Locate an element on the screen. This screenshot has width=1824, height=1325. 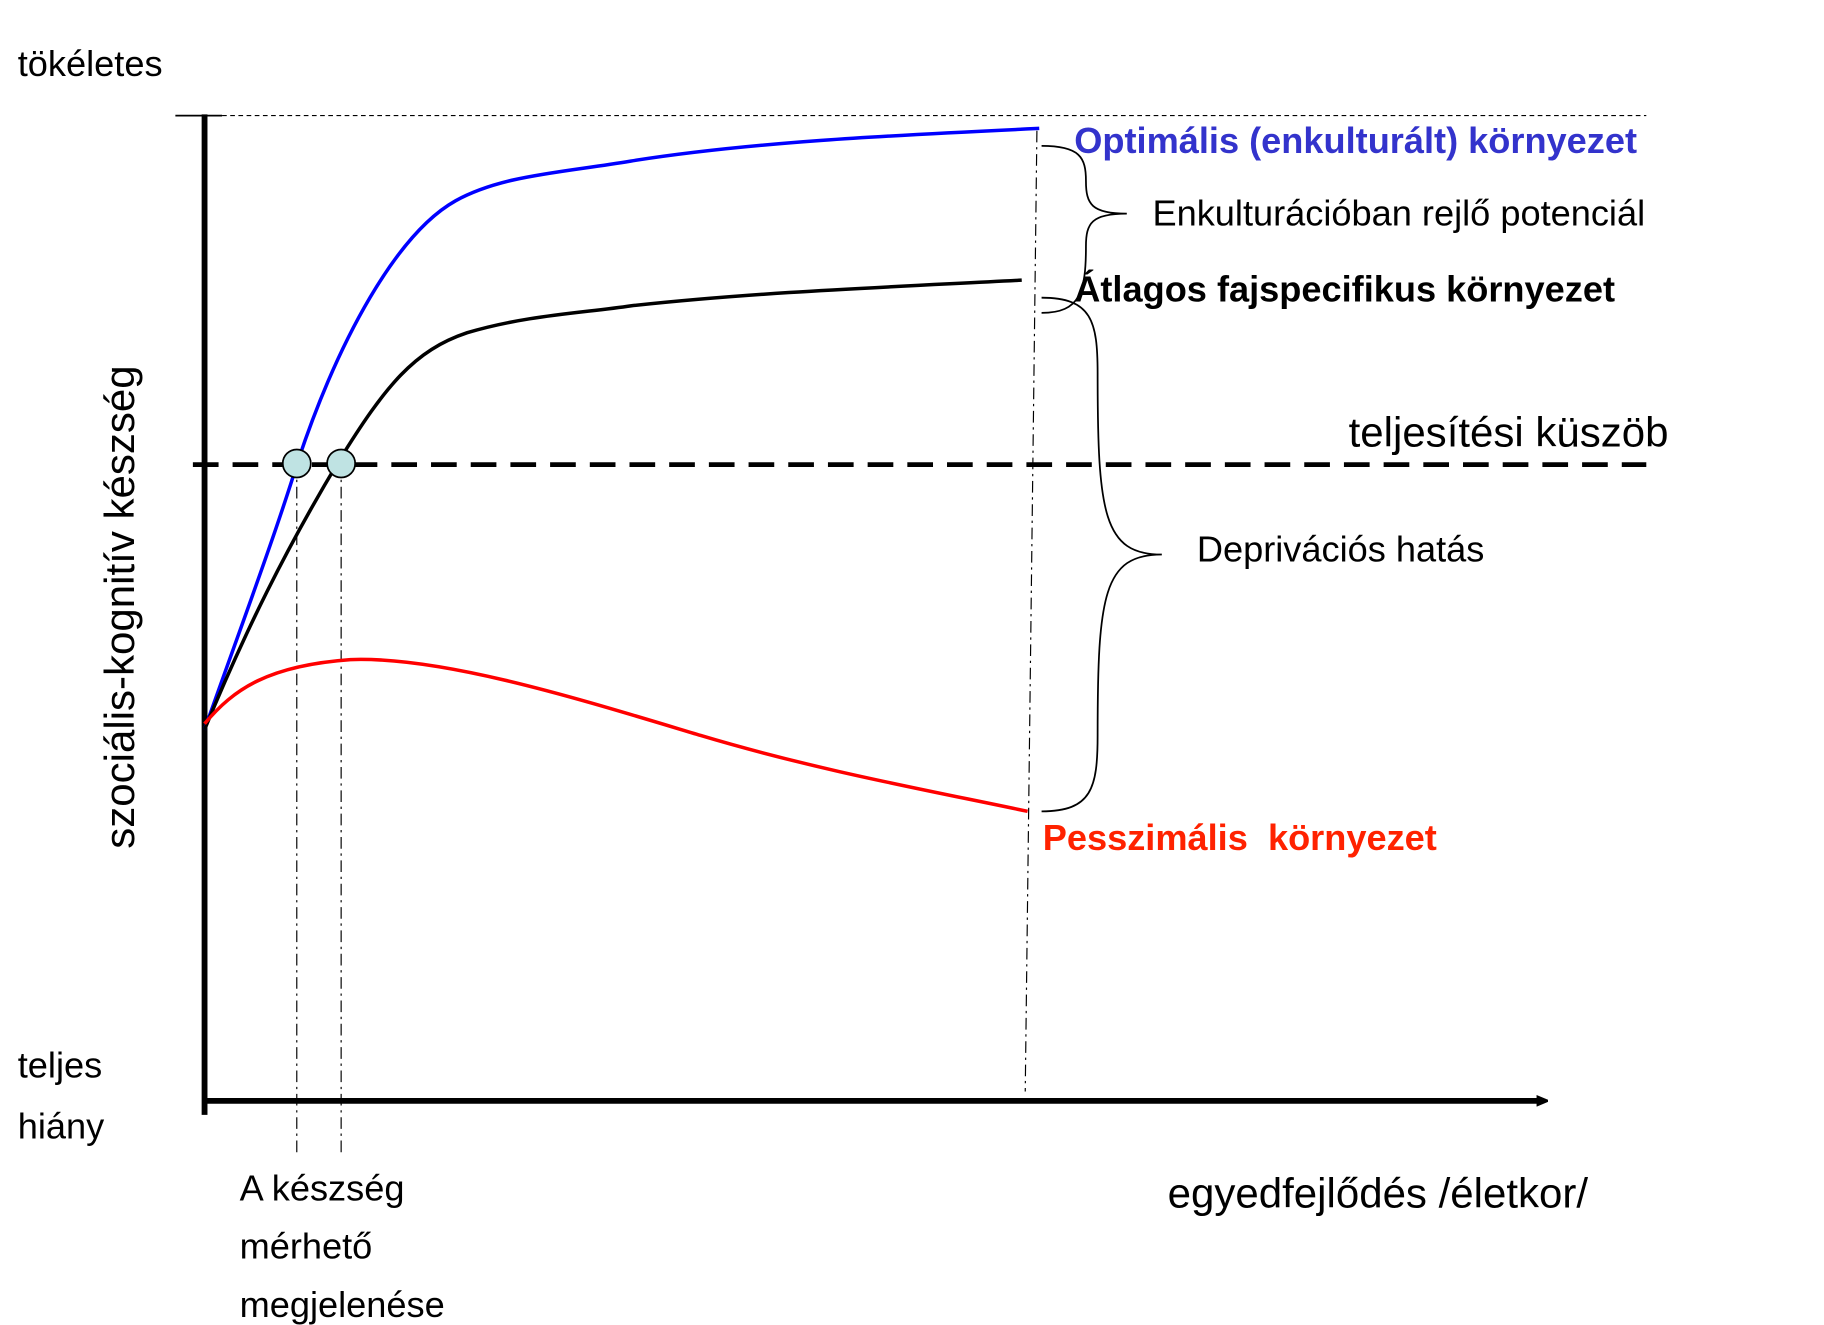
x-axis-label: egyedfejlődés /életkor/ is located at coordinates (1378, 1193).